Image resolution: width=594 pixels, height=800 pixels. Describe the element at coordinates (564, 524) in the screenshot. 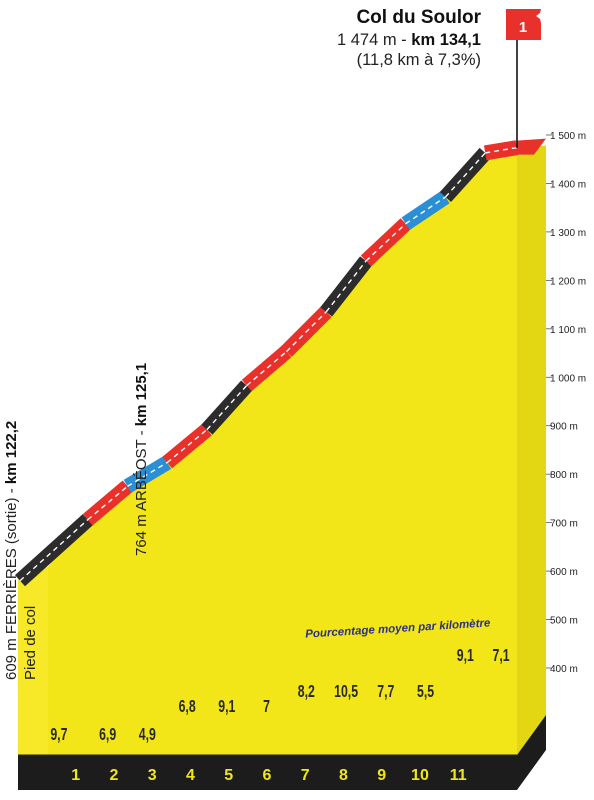

I see `y-tick-label: 700 m` at that location.